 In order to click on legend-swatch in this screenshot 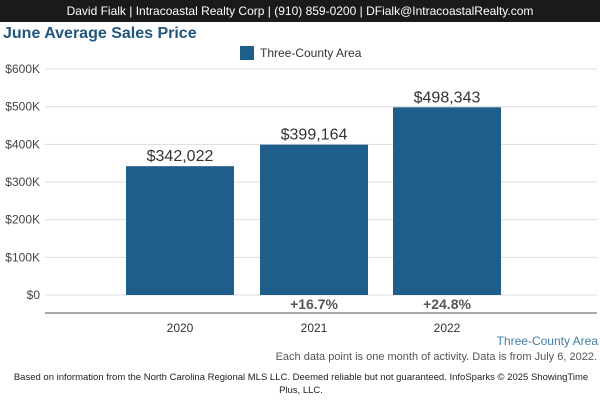, I will do `click(247, 53)`.